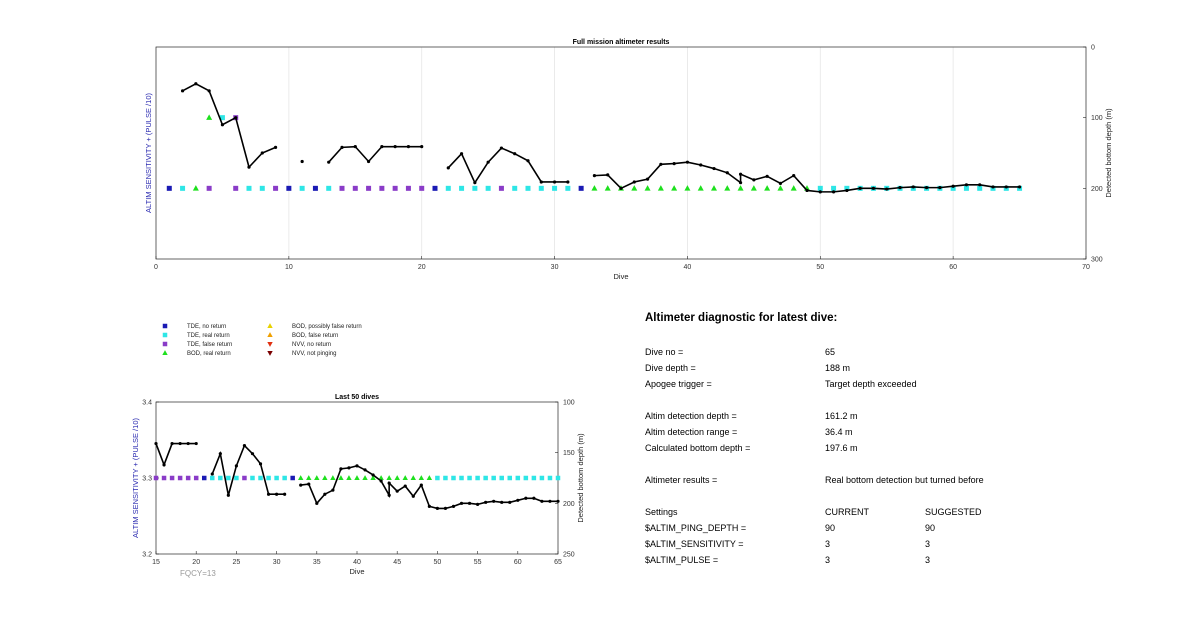  Describe the element at coordinates (681, 480) in the screenshot. I see `diag-label: Altimeter results =` at that location.